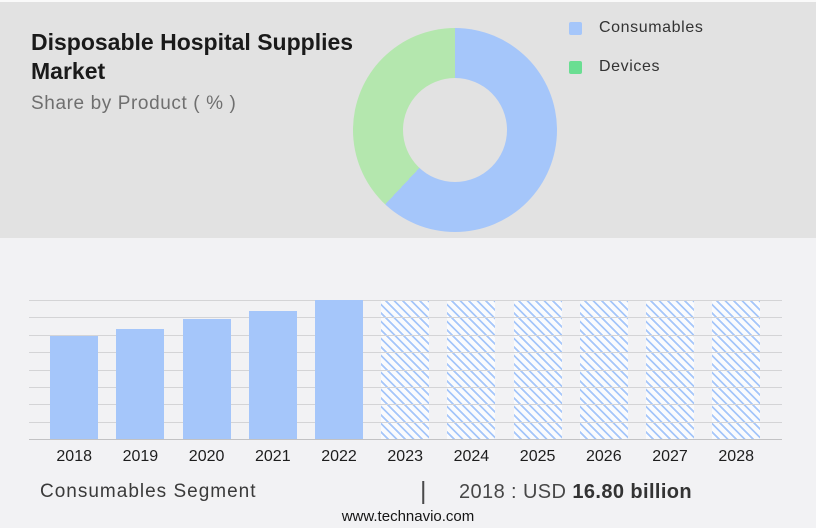 The image size is (816, 528). Describe the element at coordinates (537, 456) in the screenshot. I see `x-axis-label: 2025` at that location.